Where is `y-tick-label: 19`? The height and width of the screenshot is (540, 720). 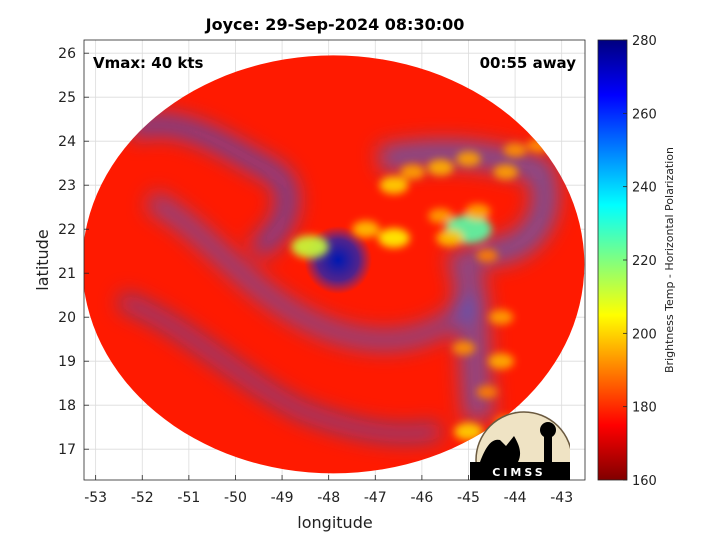
y-tick-label: 19 is located at coordinates (67, 362).